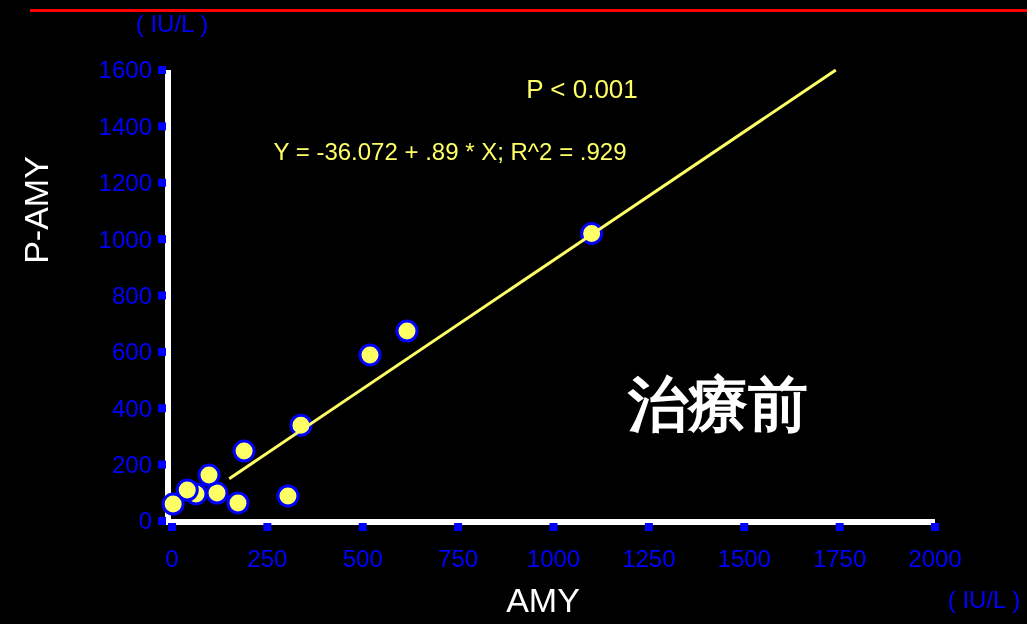 The width and height of the screenshot is (1027, 624). What do you see at coordinates (450, 151) in the screenshot?
I see `annotation: Y = -36.072 + .89 * X; R^2 = .929` at bounding box center [450, 151].